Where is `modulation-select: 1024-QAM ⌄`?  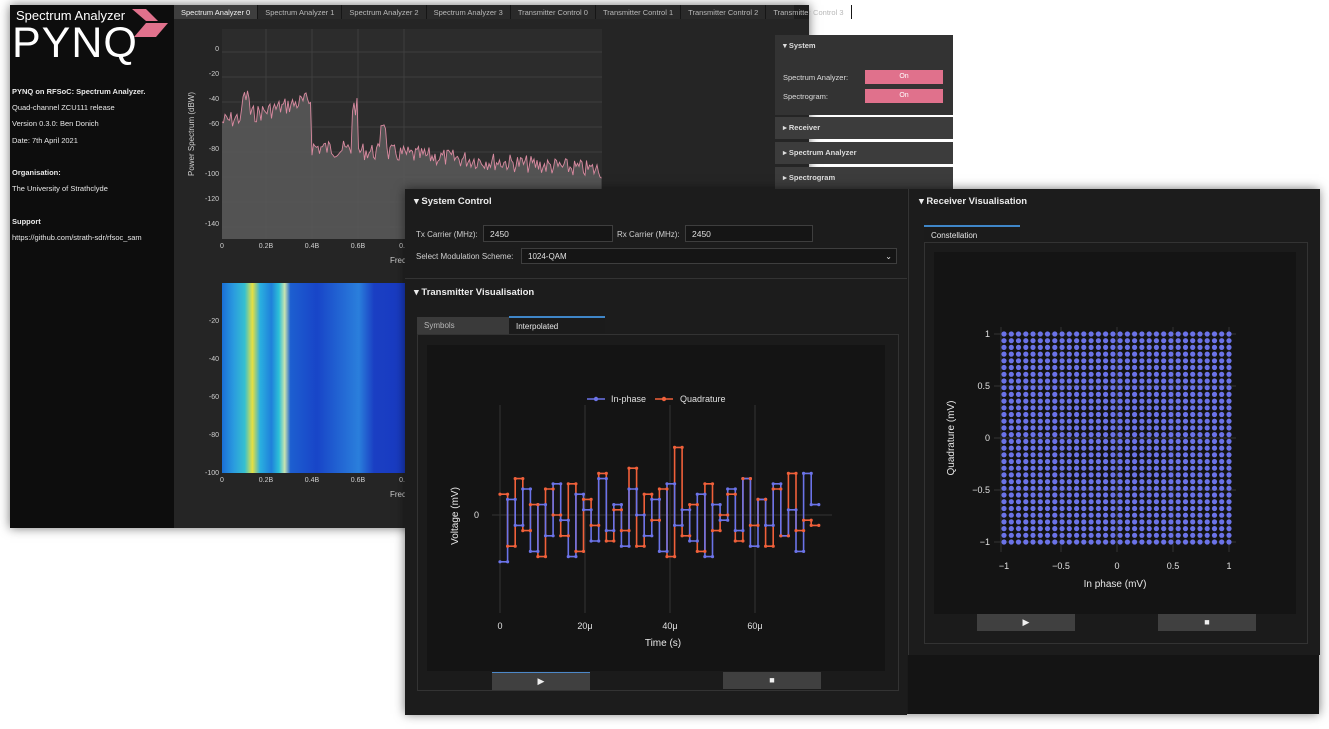
modulation-select: 1024-QAM ⌄ is located at coordinates (709, 256).